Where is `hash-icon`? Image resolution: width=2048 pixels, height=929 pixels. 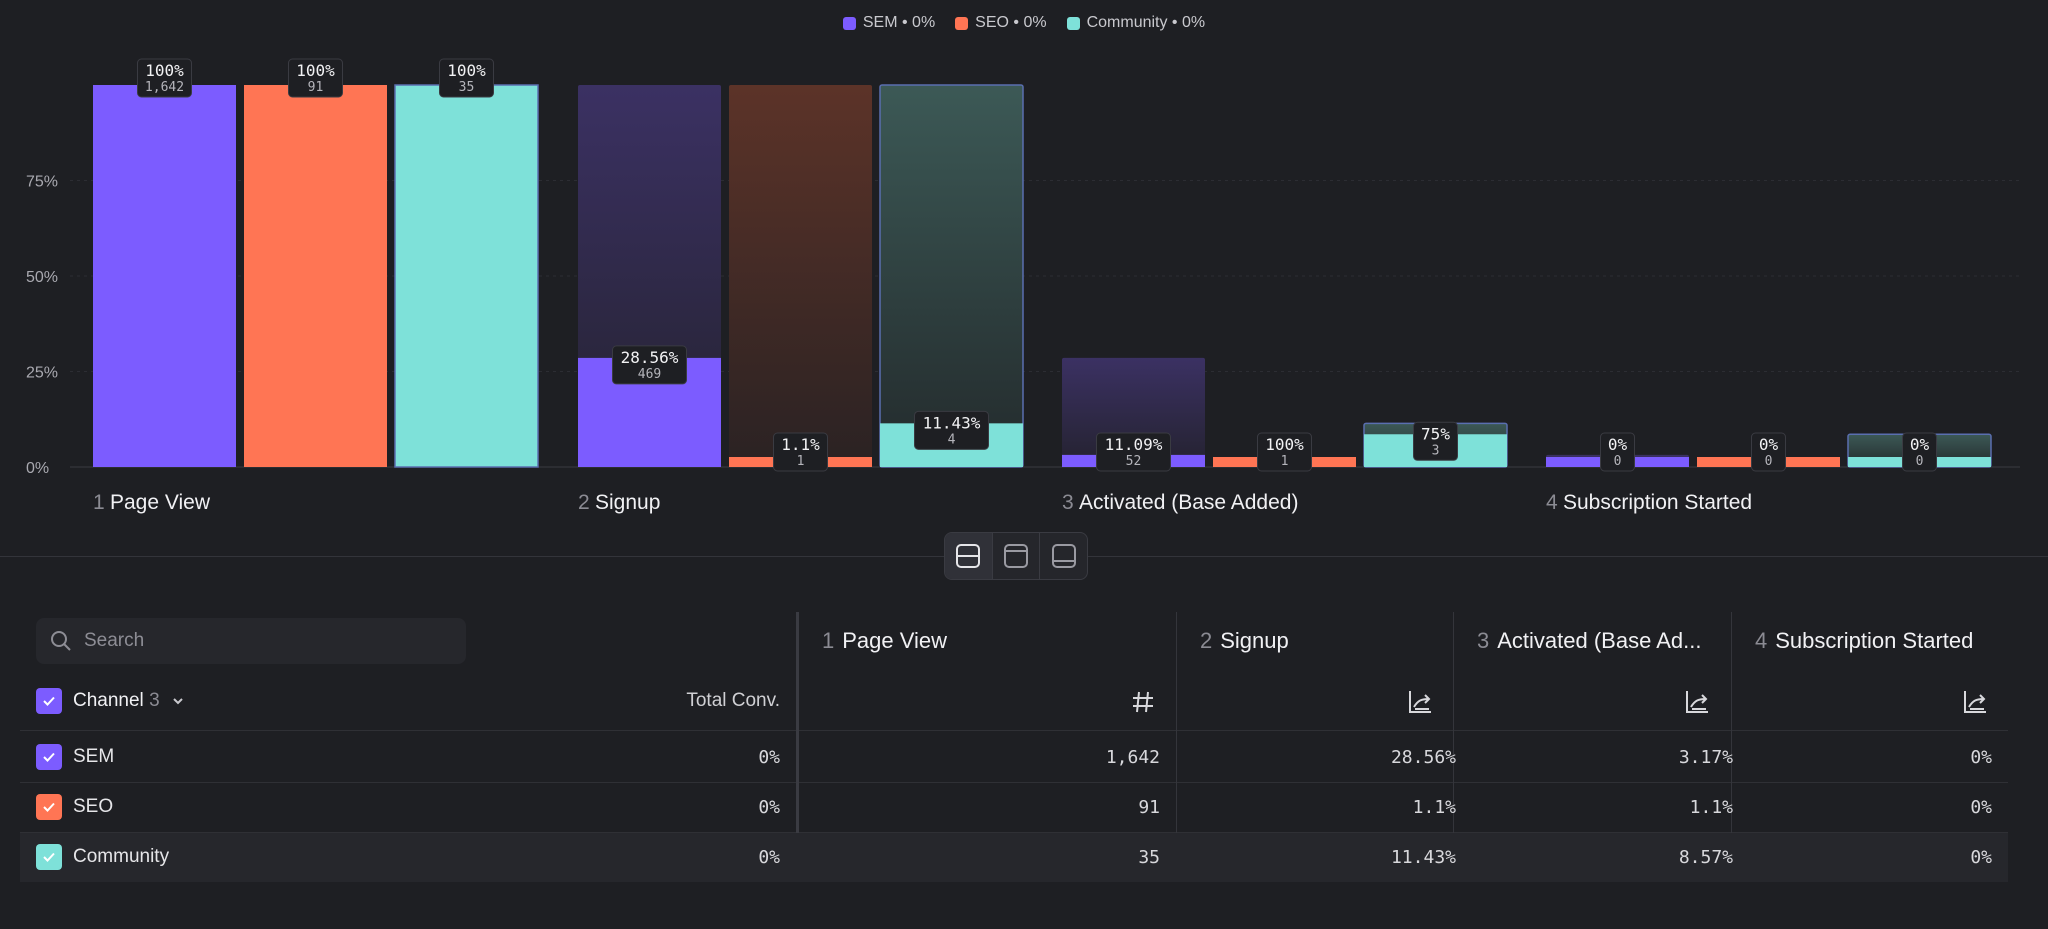
hash-icon is located at coordinates (1143, 702).